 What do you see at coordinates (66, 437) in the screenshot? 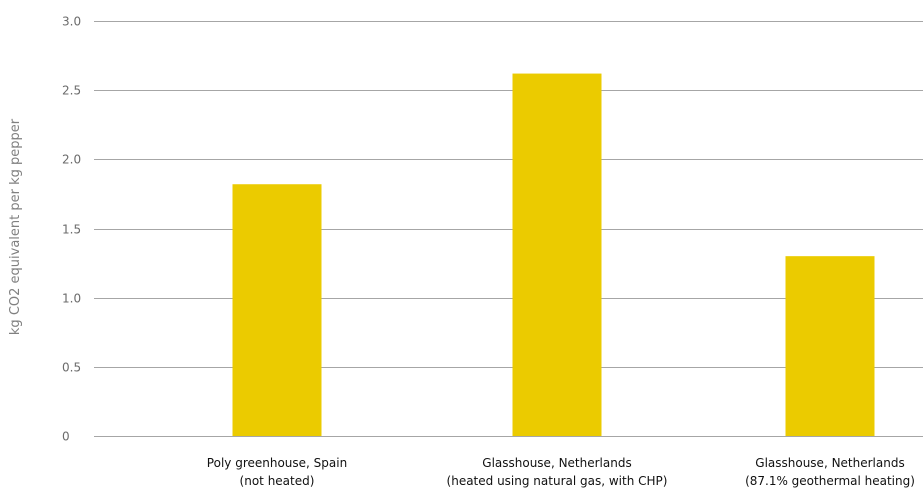
I see `y-tick-label: 0` at bounding box center [66, 437].